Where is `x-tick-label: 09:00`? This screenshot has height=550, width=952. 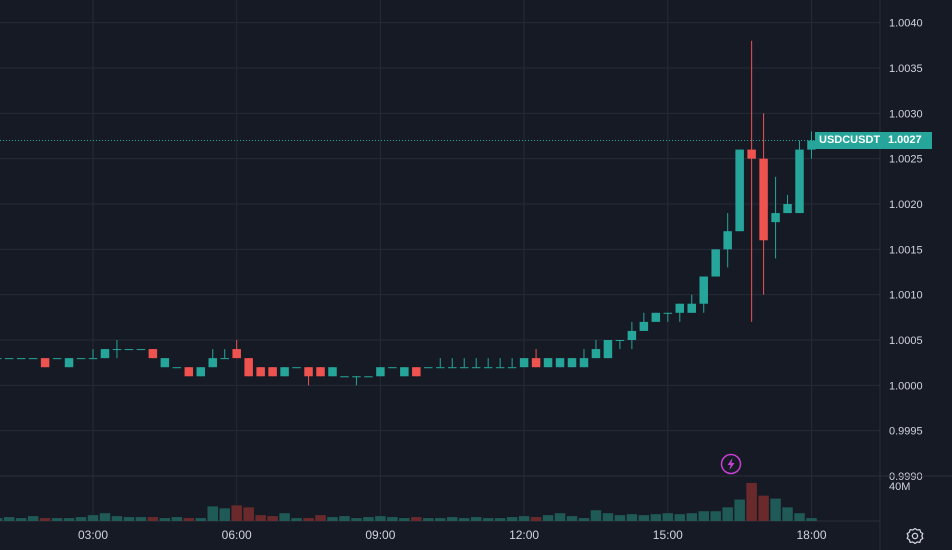
x-tick-label: 09:00 is located at coordinates (380, 535).